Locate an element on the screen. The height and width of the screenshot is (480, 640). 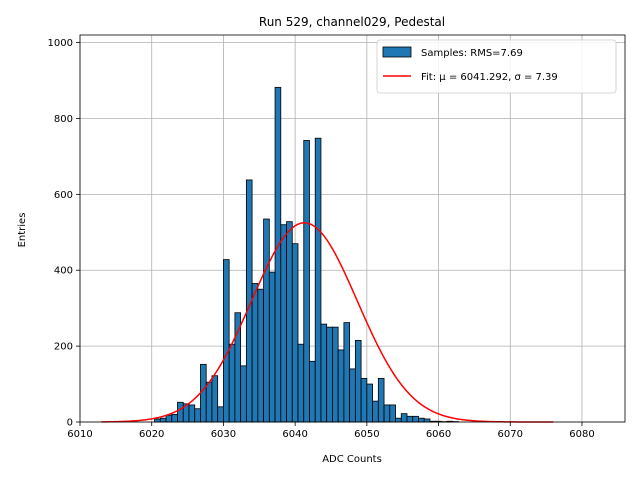
x-tick-label: 6060 is located at coordinates (438, 434).